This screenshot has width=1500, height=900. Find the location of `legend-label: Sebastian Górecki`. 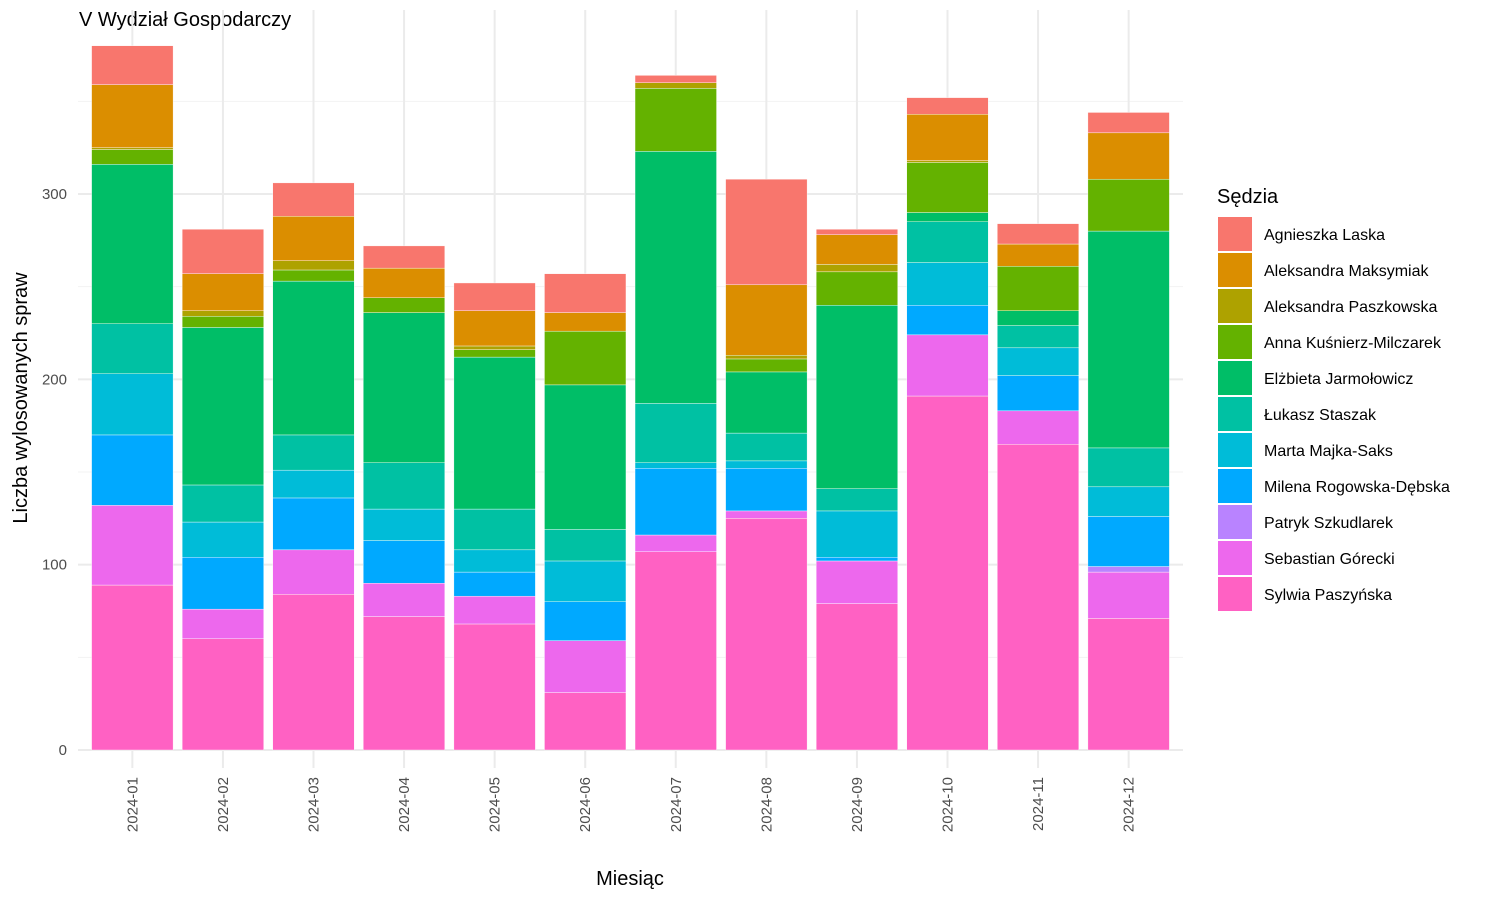

legend-label: Sebastian Górecki is located at coordinates (1329, 559).